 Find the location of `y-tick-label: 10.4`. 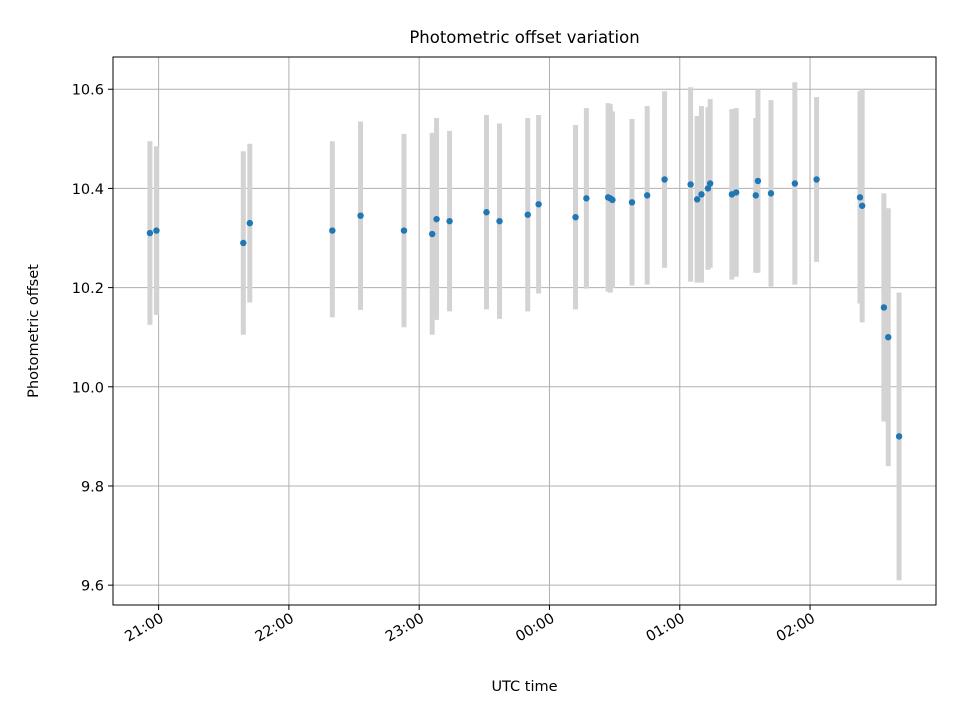

y-tick-label: 10.4 is located at coordinates (88, 190).